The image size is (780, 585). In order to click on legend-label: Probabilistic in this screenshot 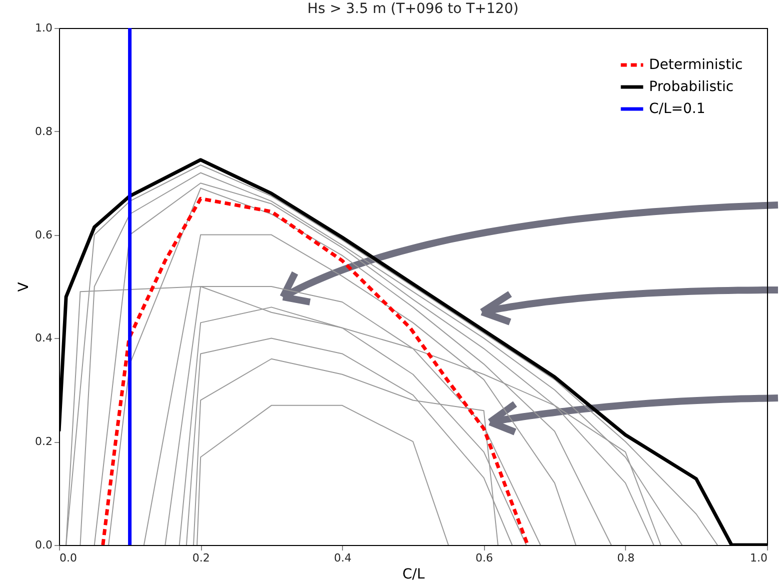, I will do `click(691, 87)`.